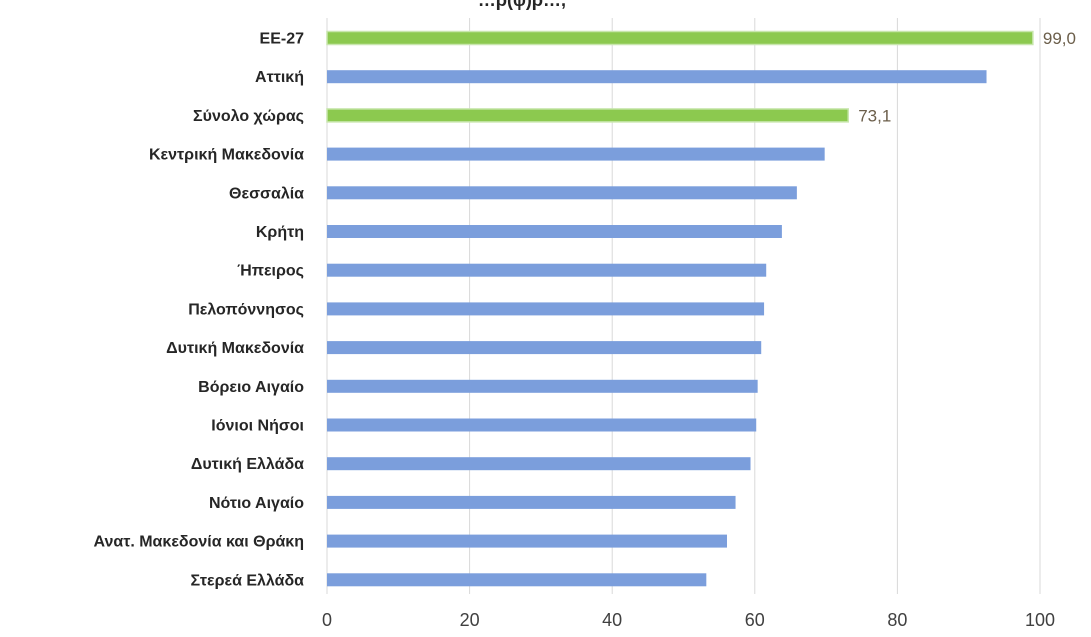 This screenshot has height=637, width=1091. I want to click on category-label-11: Δυτική Ελλάδα, so click(247, 464).